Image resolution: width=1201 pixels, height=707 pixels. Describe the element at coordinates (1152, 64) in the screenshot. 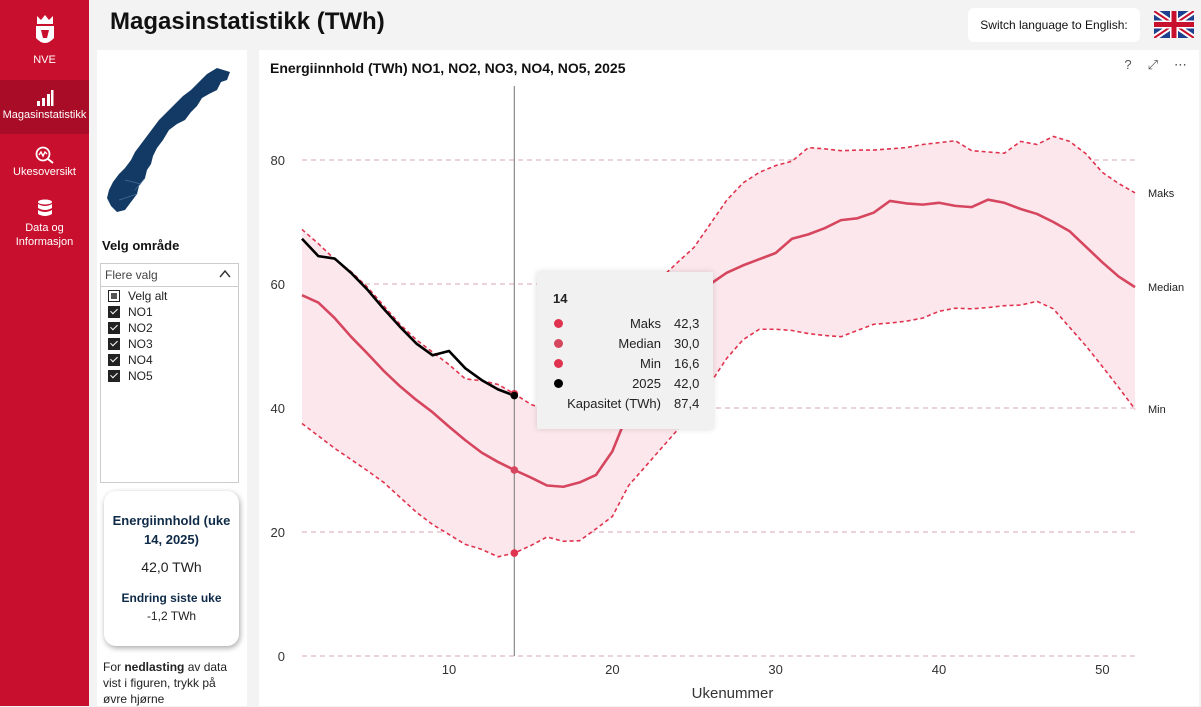

I see `focus-mode-icon: ⤢` at that location.